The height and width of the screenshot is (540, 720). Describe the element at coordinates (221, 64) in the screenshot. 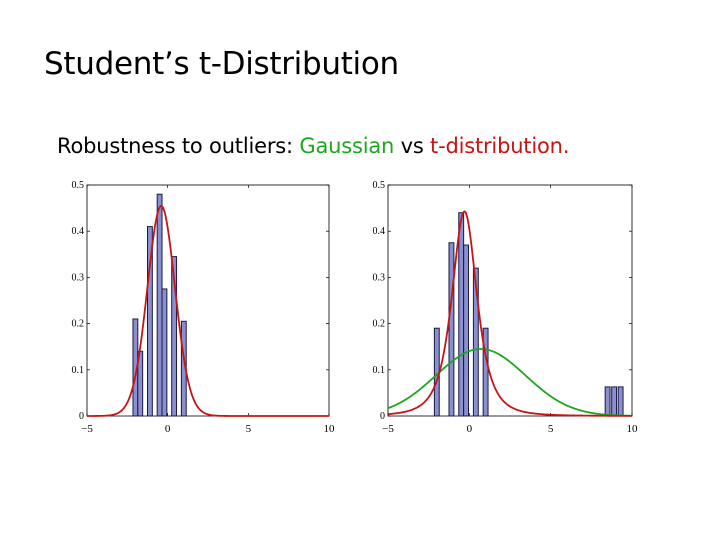

I see `slide-title: Student’s t-Distribution` at that location.